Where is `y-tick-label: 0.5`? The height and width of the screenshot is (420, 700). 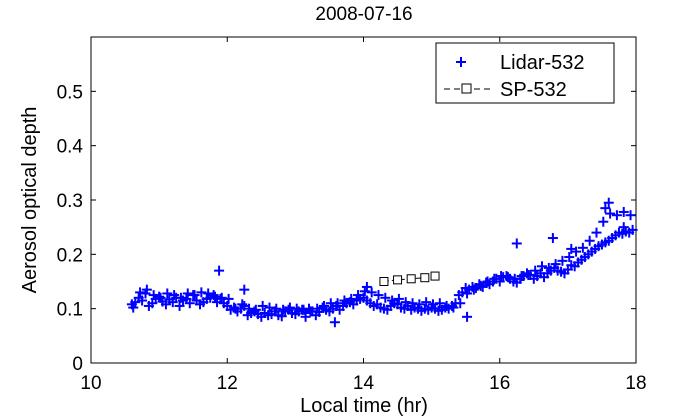
y-tick-label: 0.5 is located at coordinates (70, 92).